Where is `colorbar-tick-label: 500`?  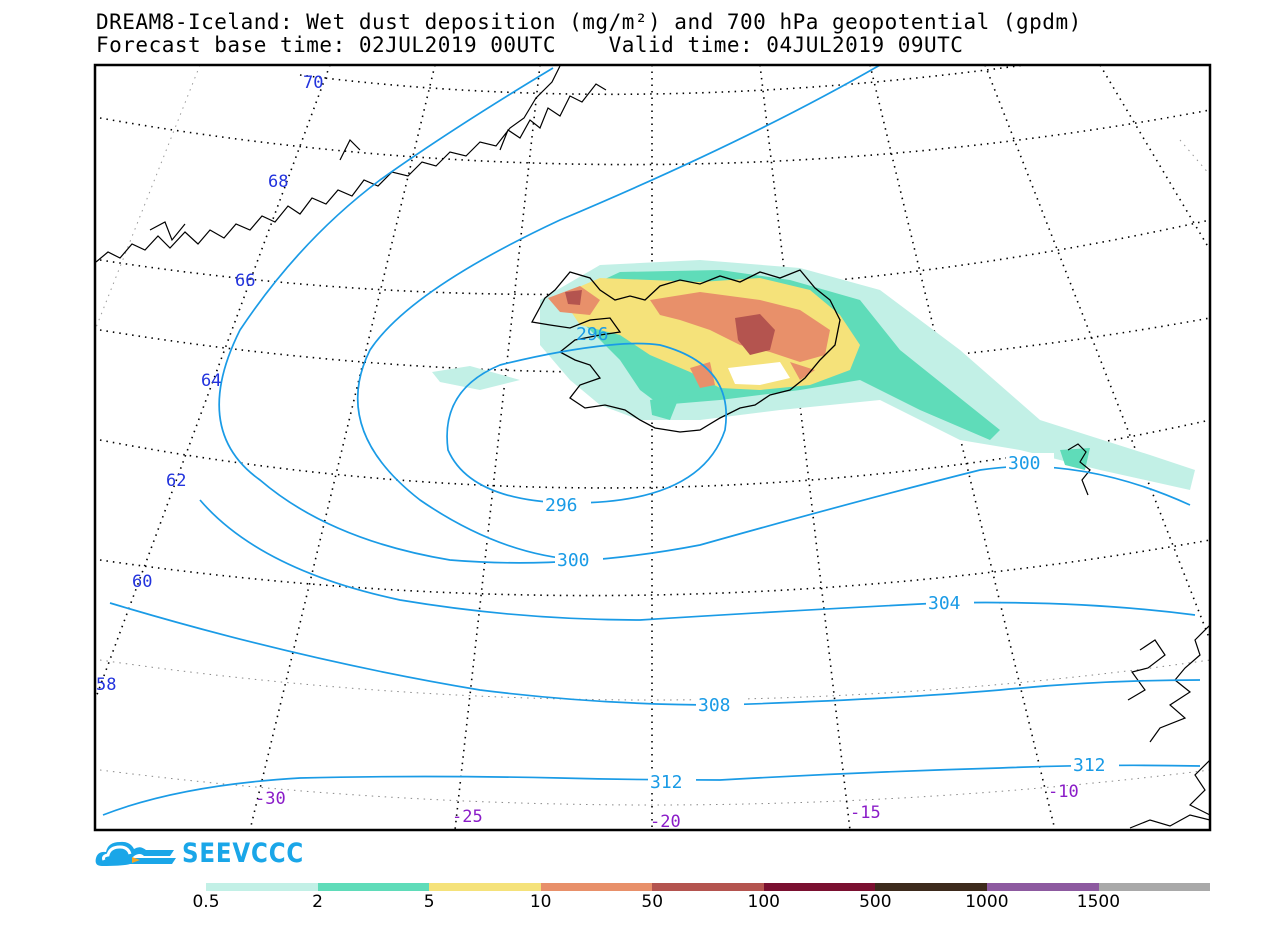
colorbar-tick-label: 500 is located at coordinates (875, 902).